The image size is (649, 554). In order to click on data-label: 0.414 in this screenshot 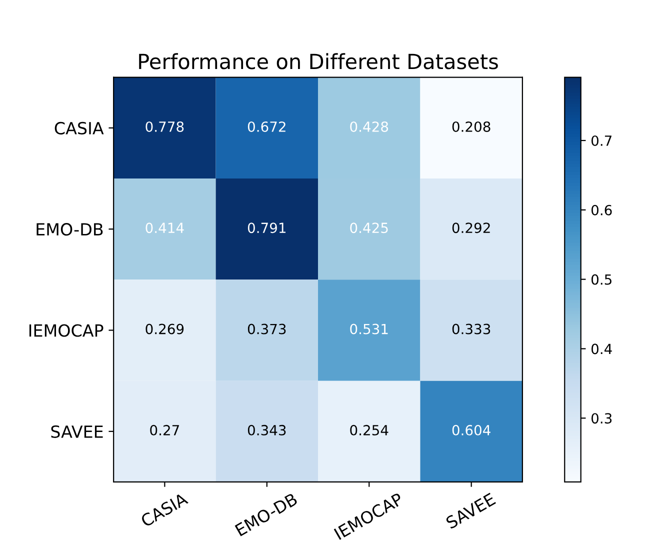, I will do `click(165, 228)`.